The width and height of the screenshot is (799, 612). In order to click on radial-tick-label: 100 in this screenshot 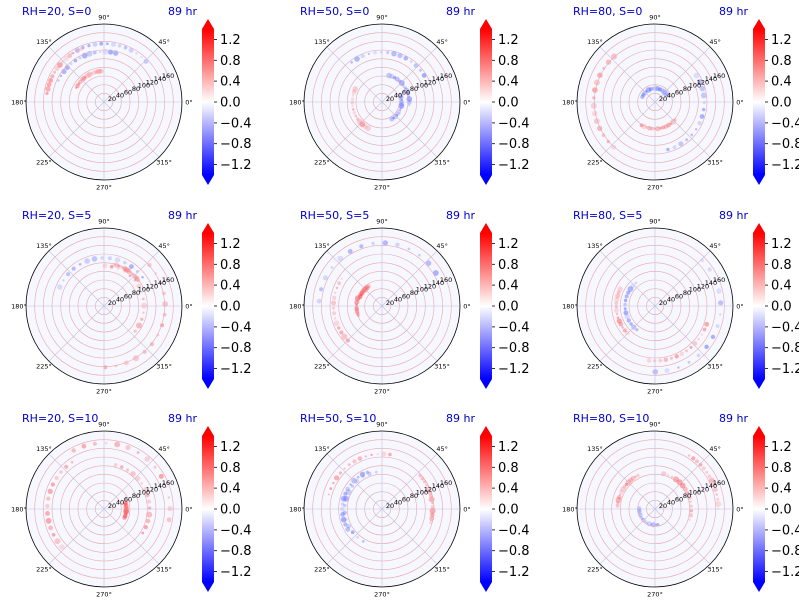, I will do `click(422, 290)`.